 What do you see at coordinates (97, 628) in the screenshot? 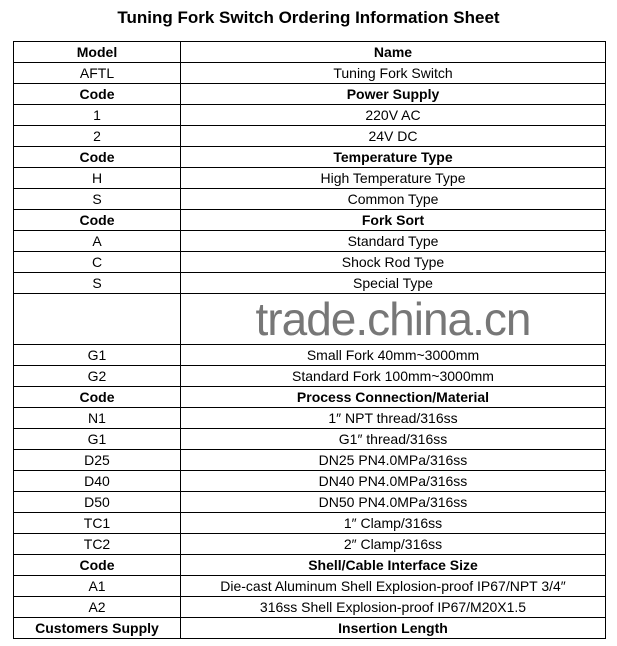
I see `code-cell: Customers Supply` at bounding box center [97, 628].